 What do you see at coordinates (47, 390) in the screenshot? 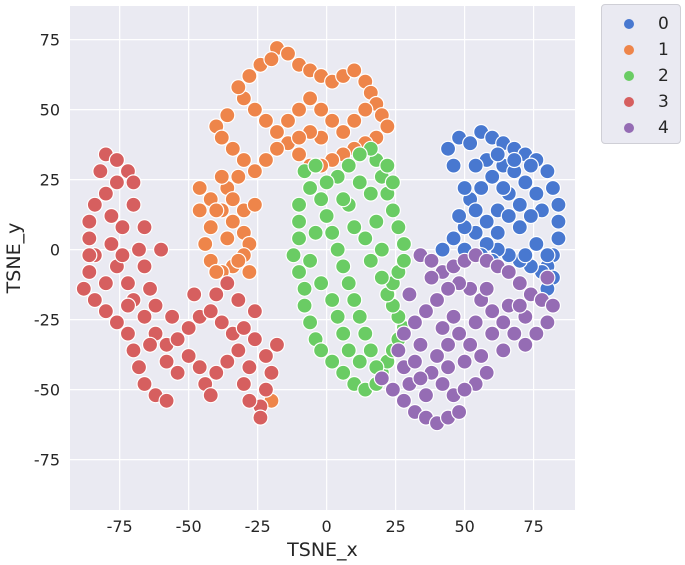
I see `y-tick-label: -50` at bounding box center [47, 390].